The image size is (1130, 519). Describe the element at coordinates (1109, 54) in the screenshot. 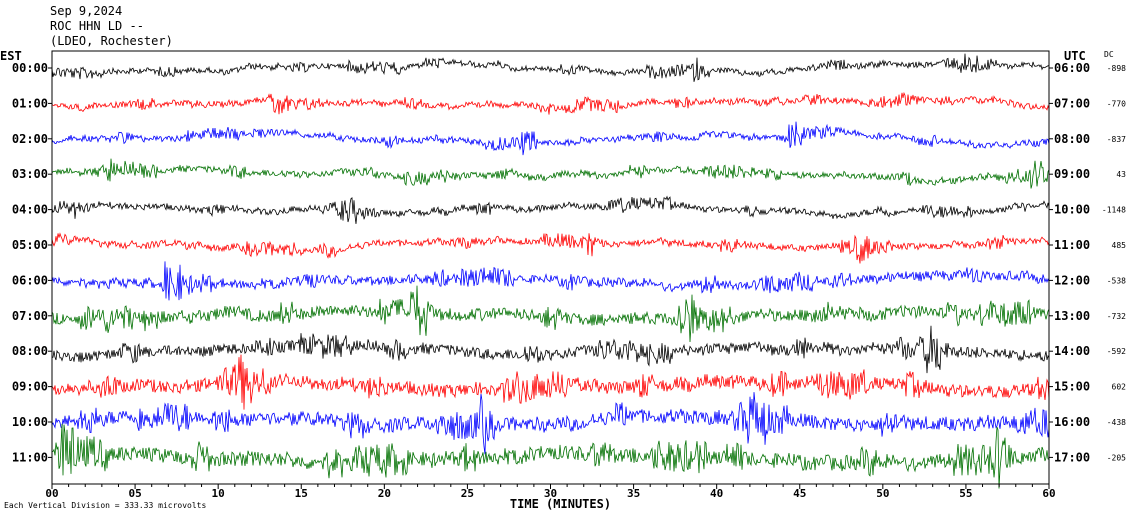

I see `dc-header-label: DC` at that location.